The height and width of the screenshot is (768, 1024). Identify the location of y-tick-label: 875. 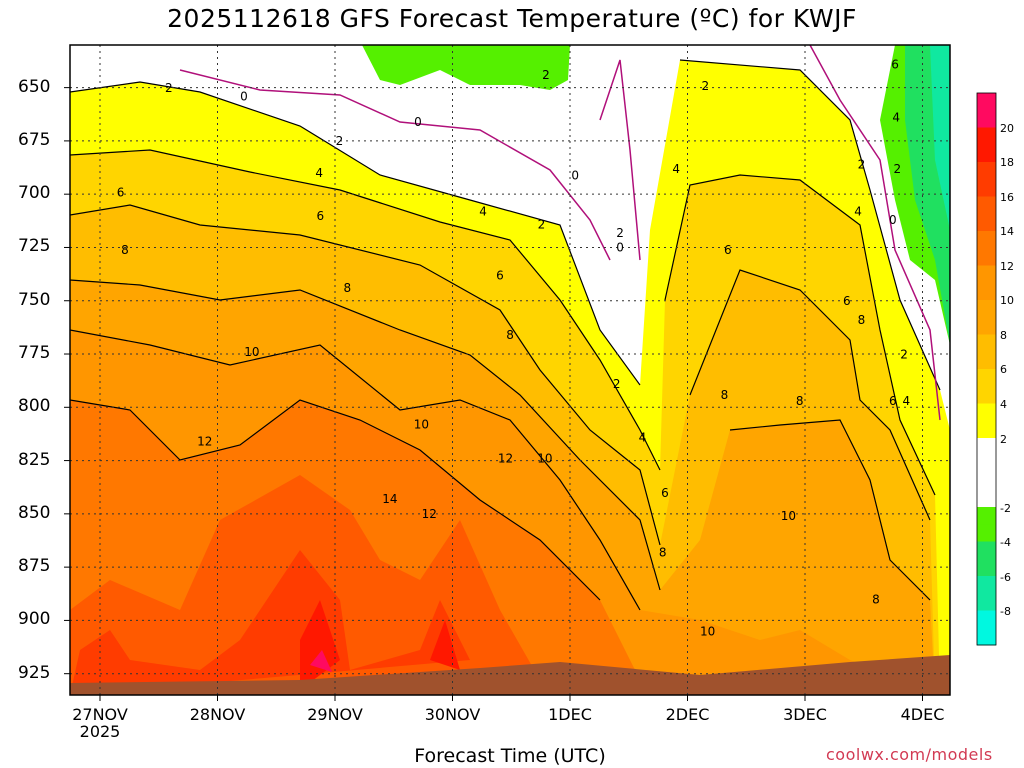
(34, 566).